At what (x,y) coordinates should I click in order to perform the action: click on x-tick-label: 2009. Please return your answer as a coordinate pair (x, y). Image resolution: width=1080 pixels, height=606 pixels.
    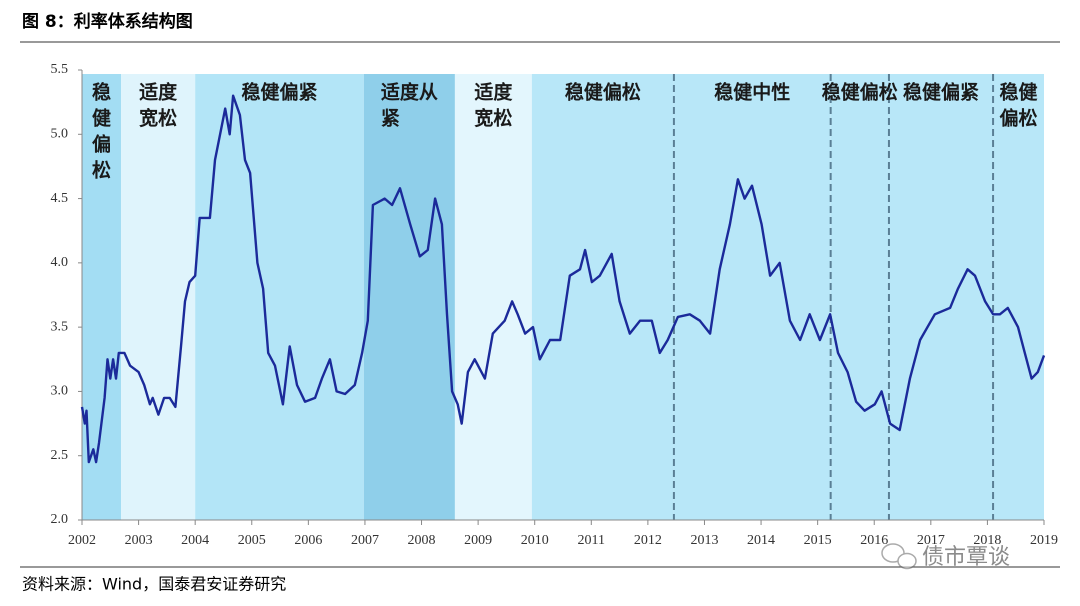
    Looking at the image, I should click on (478, 540).